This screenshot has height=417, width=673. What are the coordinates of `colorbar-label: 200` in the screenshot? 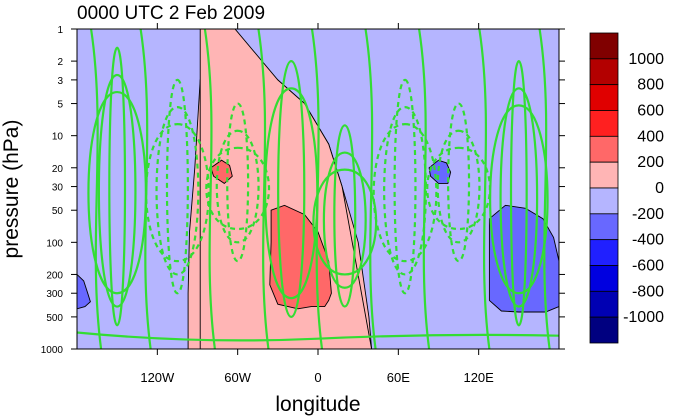 It's located at (650, 162).